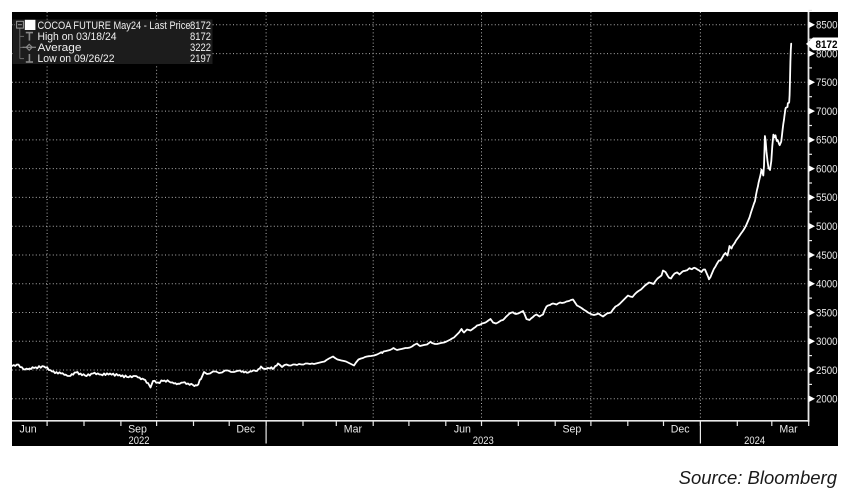 The image size is (851, 495). I want to click on svg-text: 8500, so click(827, 26).